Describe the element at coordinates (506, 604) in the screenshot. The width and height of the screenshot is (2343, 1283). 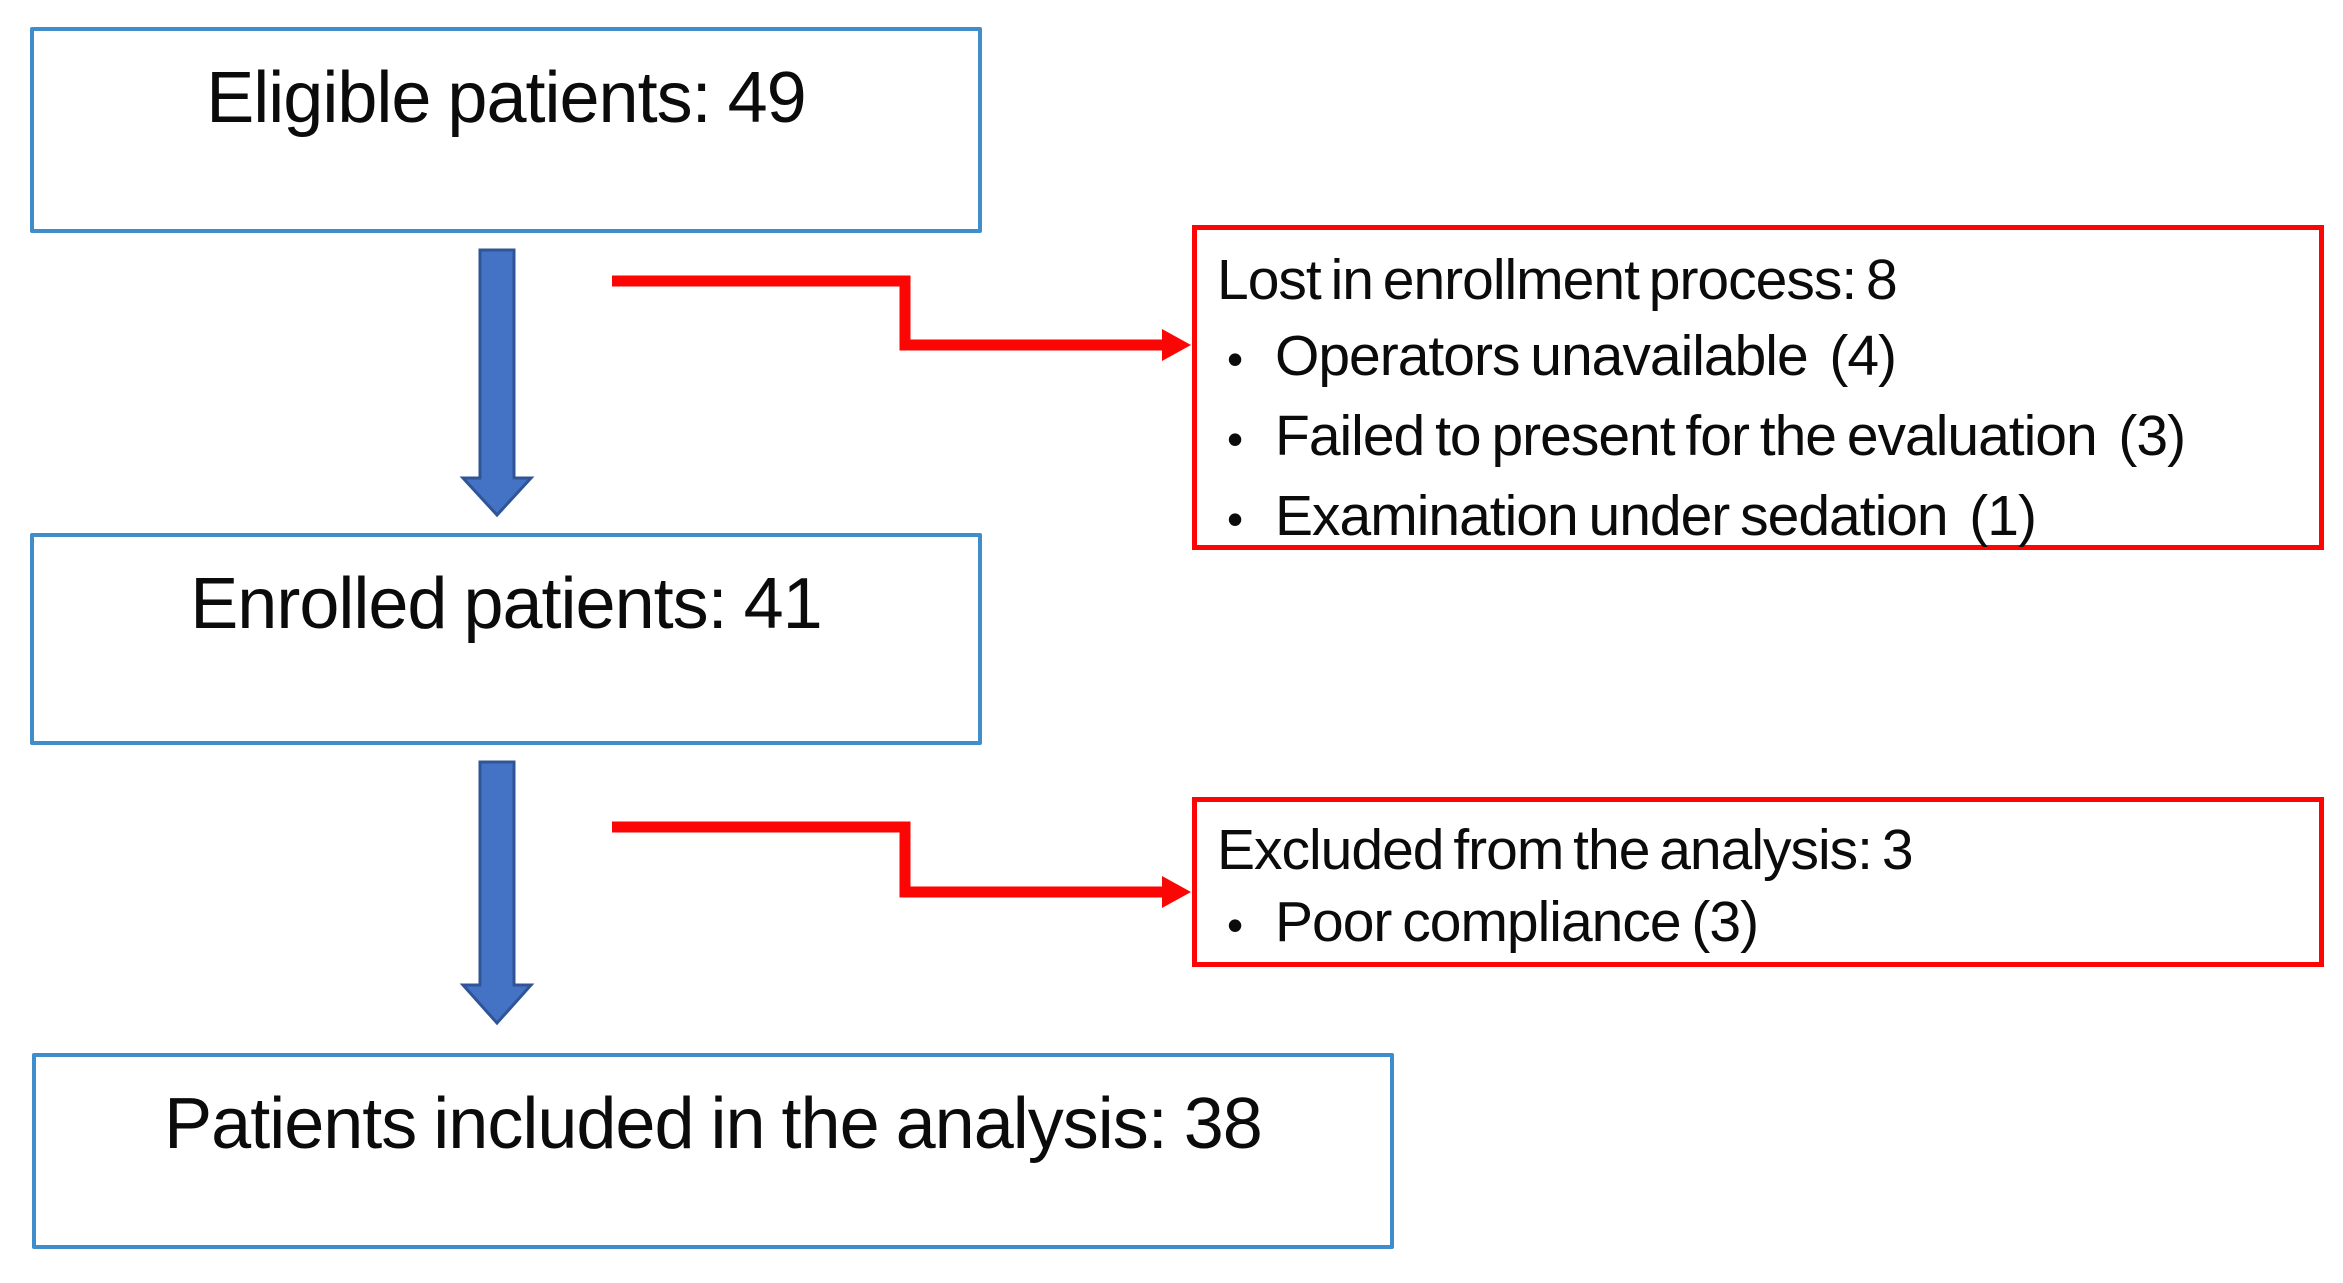
I see `flow-box-label: Enrolled patients: 41` at that location.